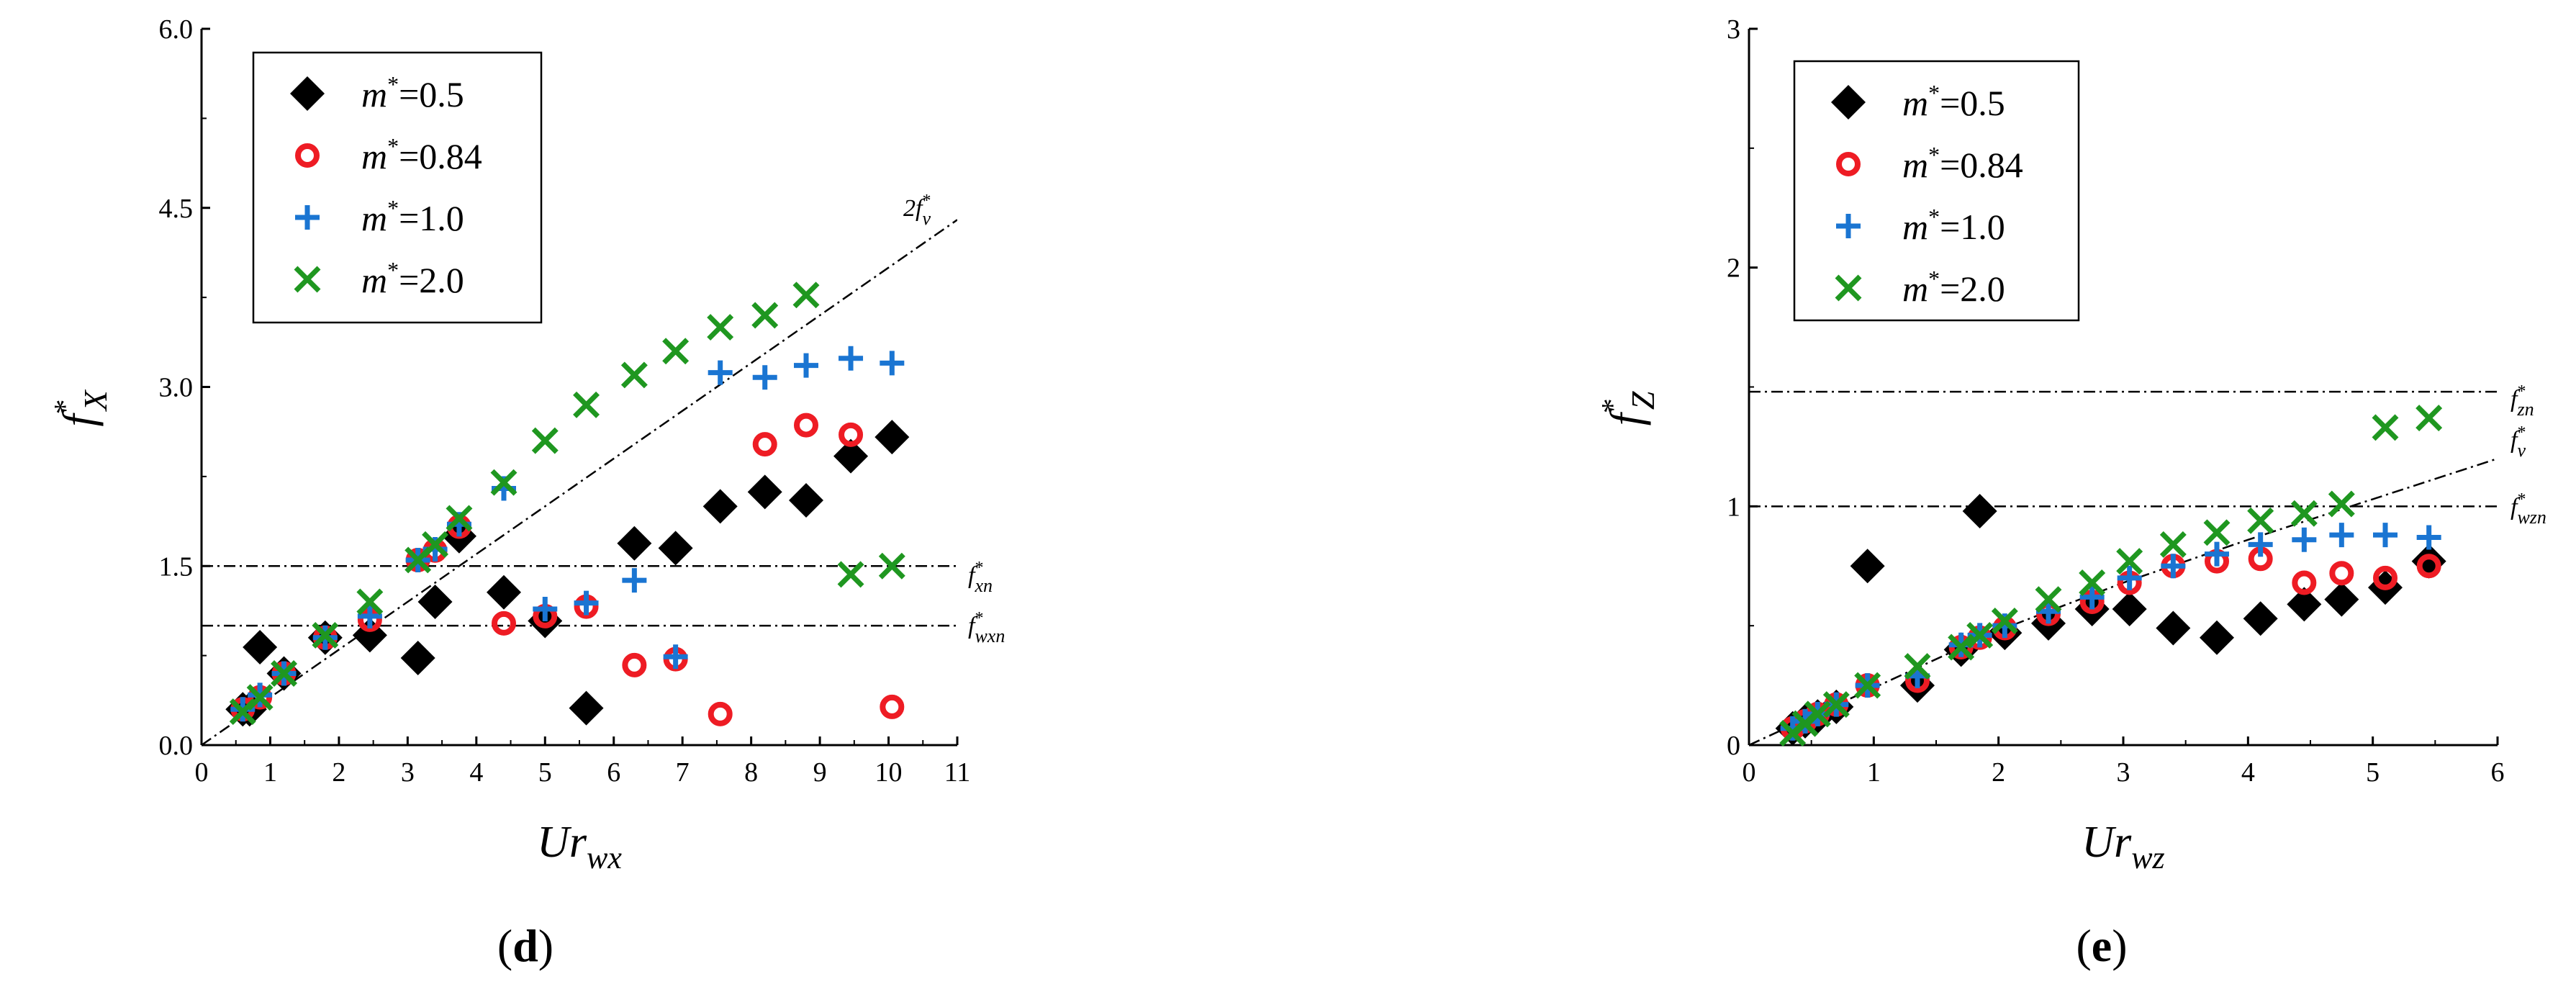  What do you see at coordinates (820, 773) in the screenshot?
I see `x-tick-label: 9` at bounding box center [820, 773].